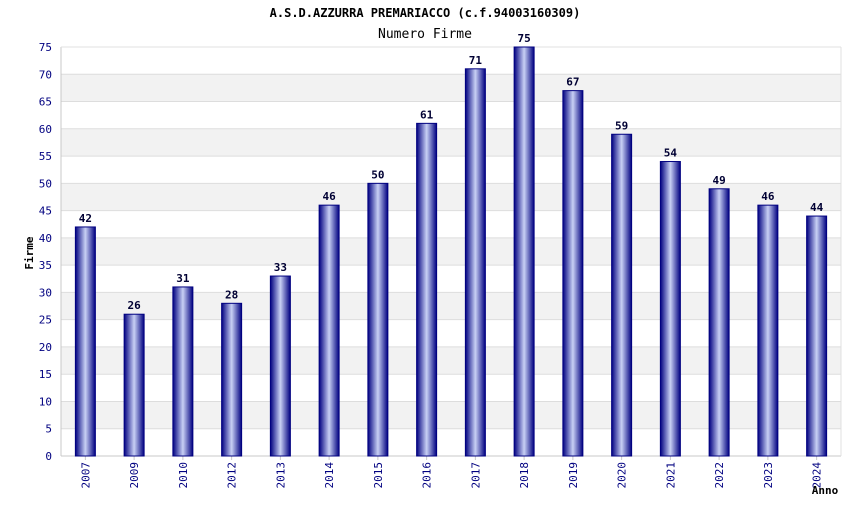  I want to click on x-tick-label: 2012, so click(232, 475).